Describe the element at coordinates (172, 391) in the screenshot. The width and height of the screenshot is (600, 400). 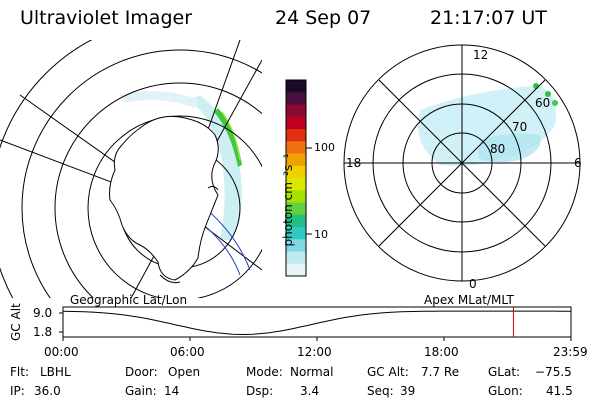
I see `gain-value: 14` at that location.